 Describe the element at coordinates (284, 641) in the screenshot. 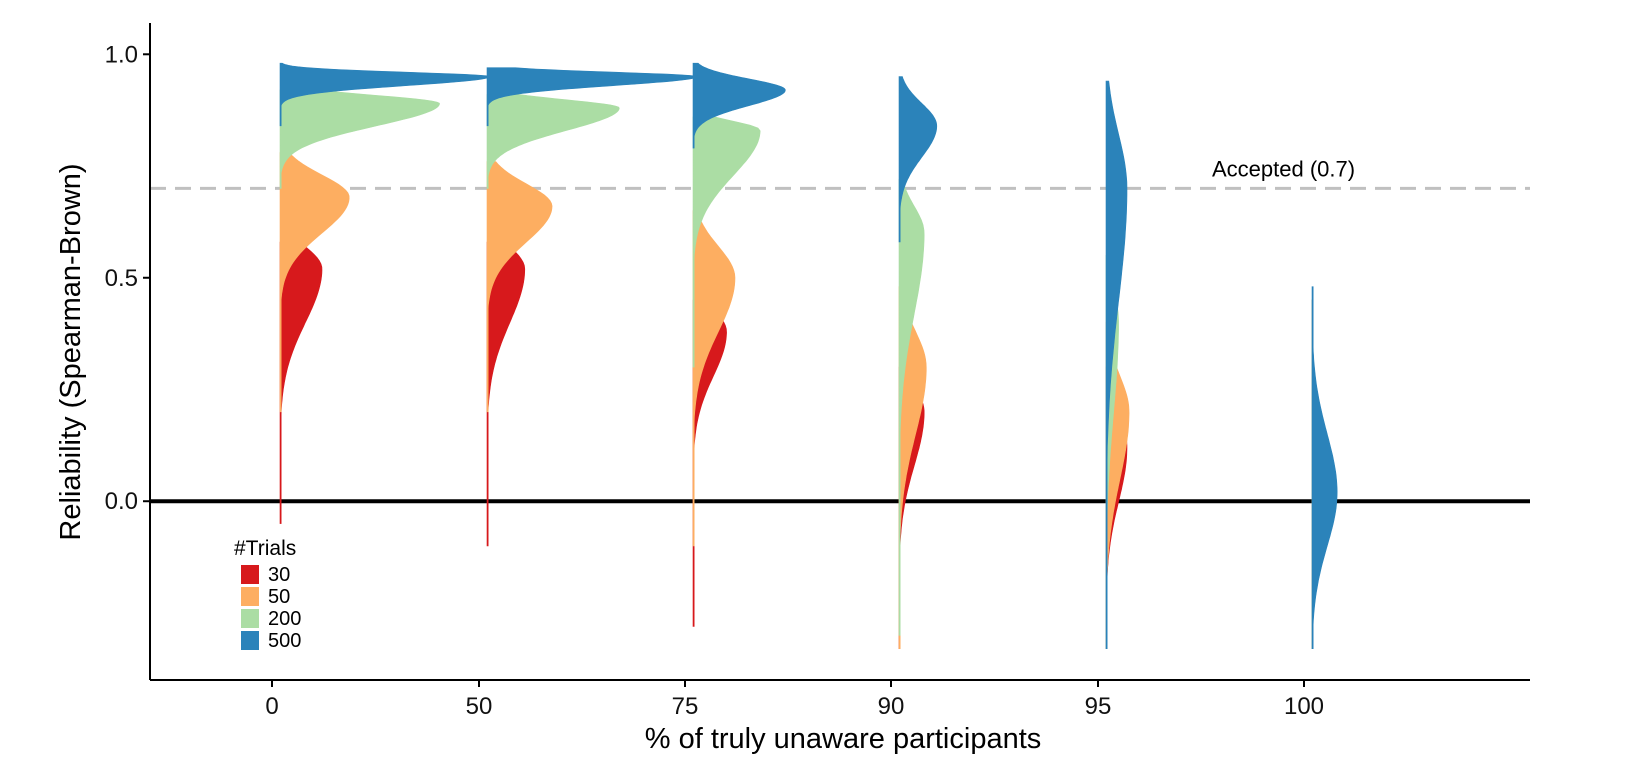

I see `legend-label-500: 500` at that location.